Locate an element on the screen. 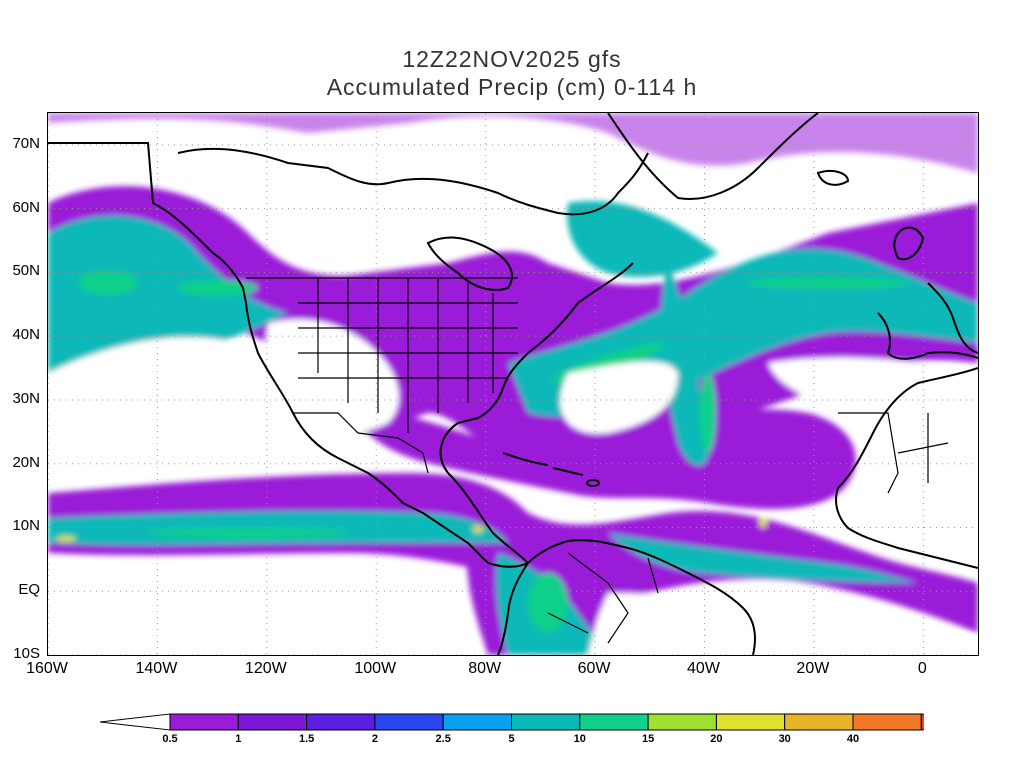 The height and width of the screenshot is (768, 1024). colorbar-left-arrow is located at coordinates (135, 722).